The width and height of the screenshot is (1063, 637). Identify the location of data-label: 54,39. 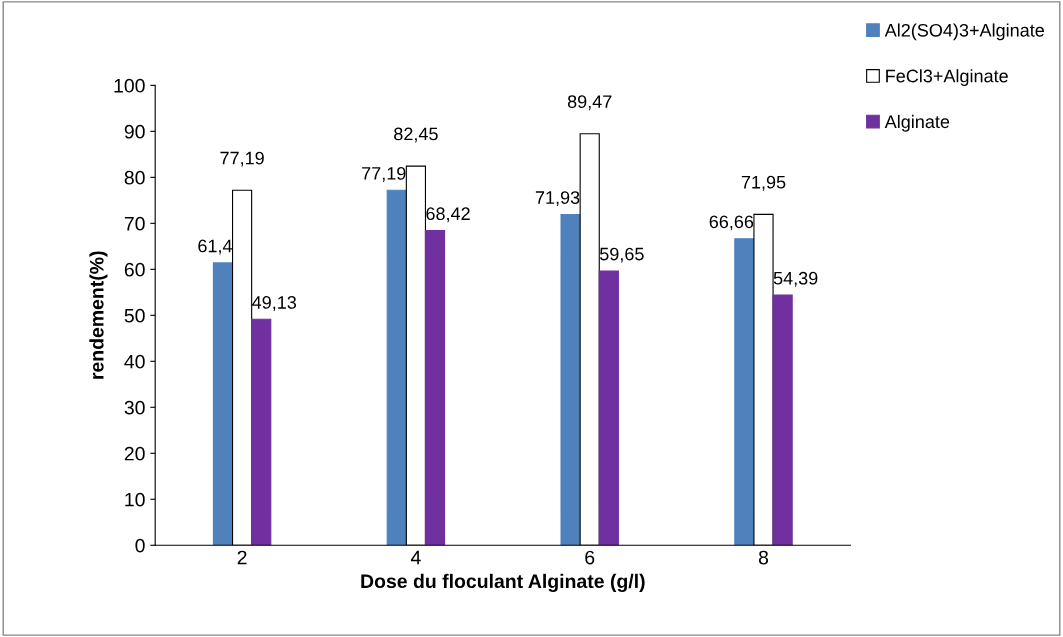
(795, 279).